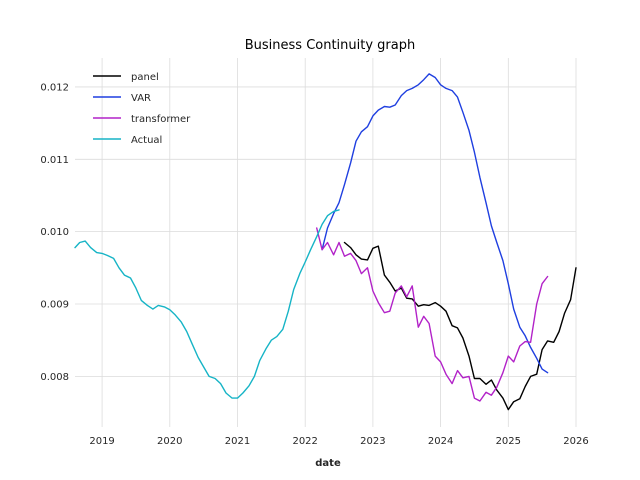  Describe the element at coordinates (141, 98) in the screenshot. I see `legend-label: VAR` at that location.